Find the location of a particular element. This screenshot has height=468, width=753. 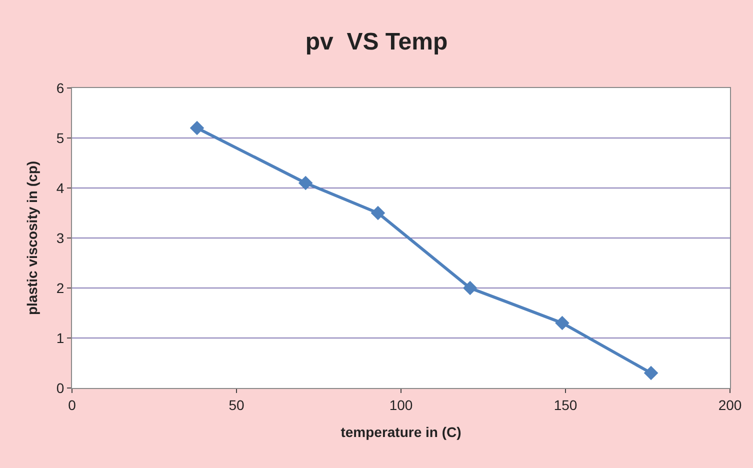

x-tick-label: 100 is located at coordinates (401, 404).